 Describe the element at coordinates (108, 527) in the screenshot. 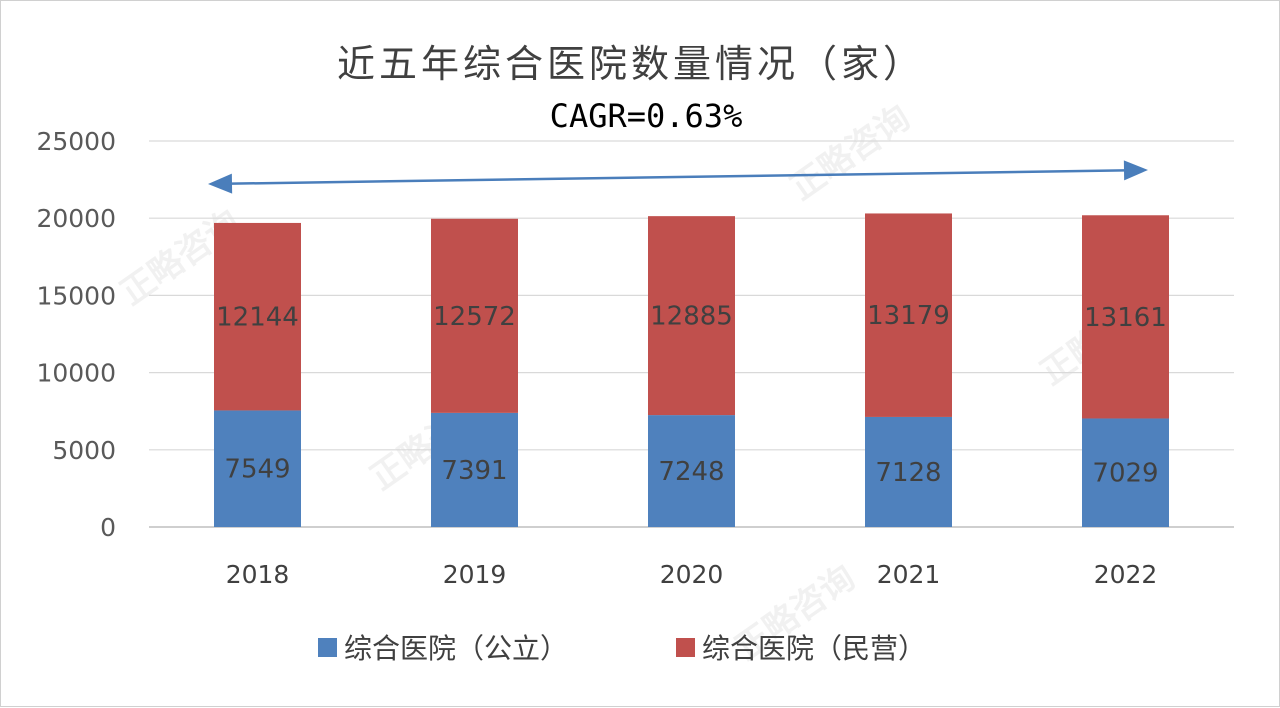

I see `y-tick-label: 0` at that location.